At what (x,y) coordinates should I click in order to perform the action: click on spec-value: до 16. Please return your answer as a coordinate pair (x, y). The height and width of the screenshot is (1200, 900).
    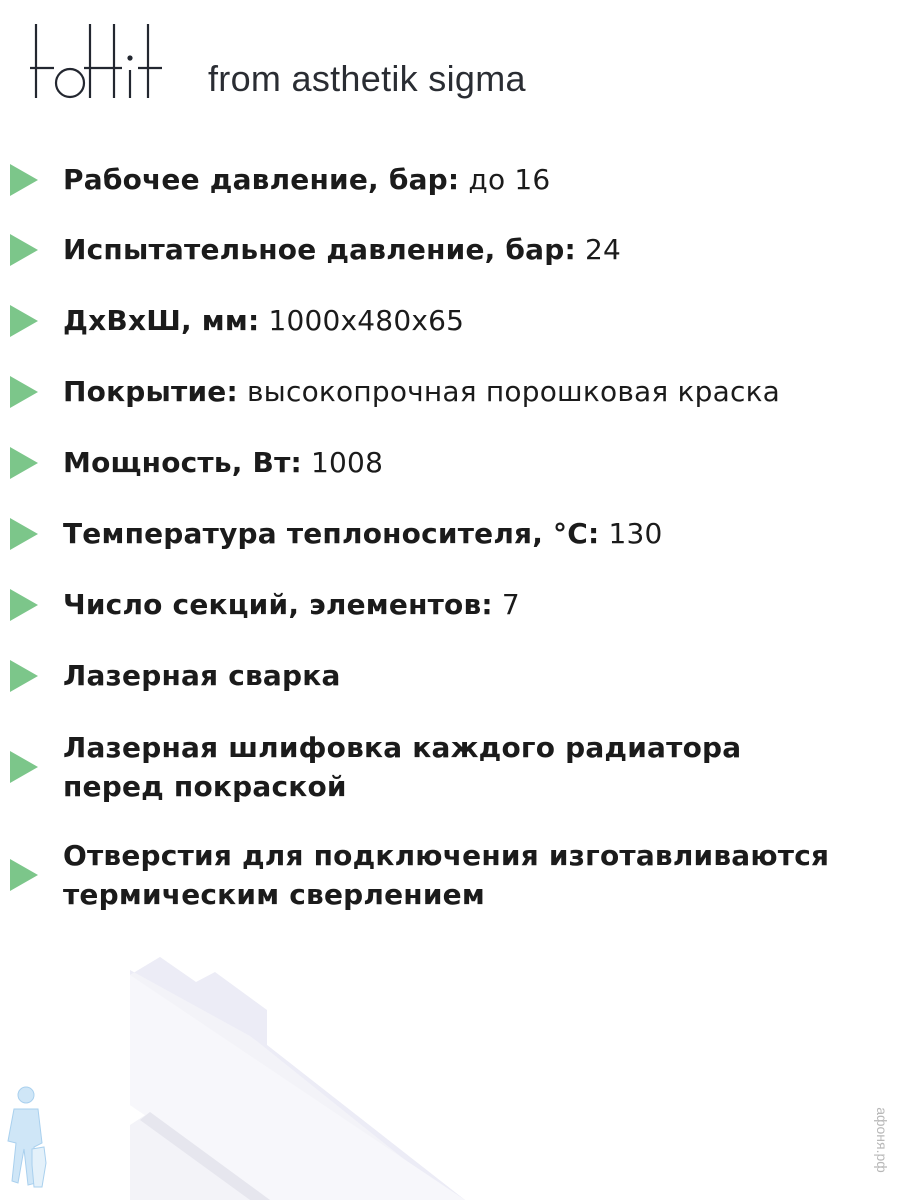
    Looking at the image, I should click on (505, 179).